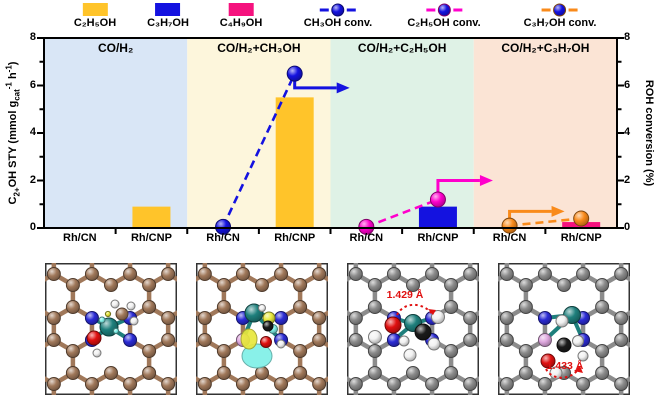 The image size is (662, 402). Describe the element at coordinates (627, 37) in the screenshot. I see `y-tick-label-right: 8` at that location.